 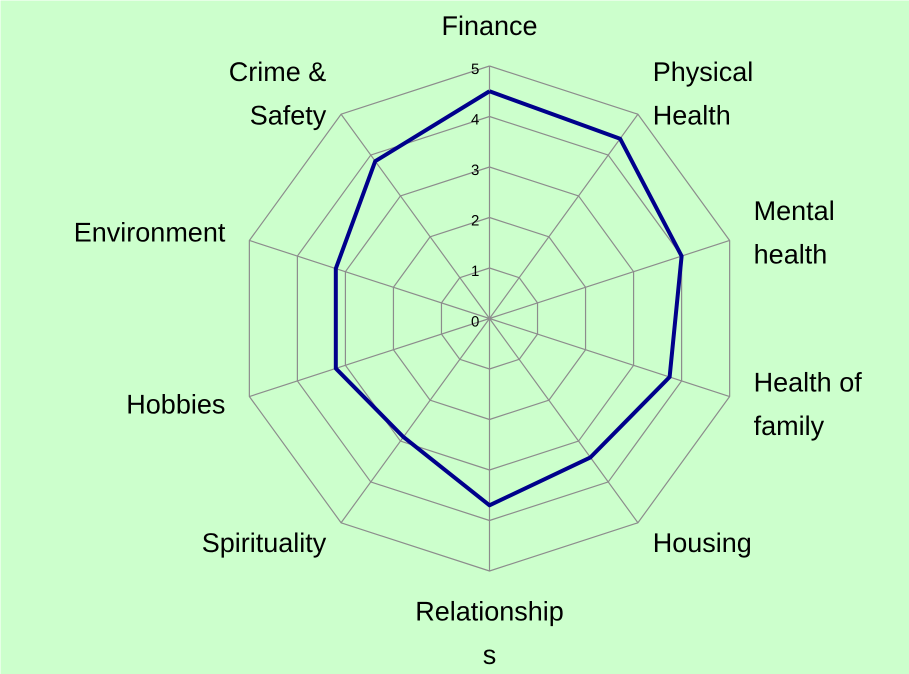 I want to click on y-tick-label: 4, so click(x=475, y=120).